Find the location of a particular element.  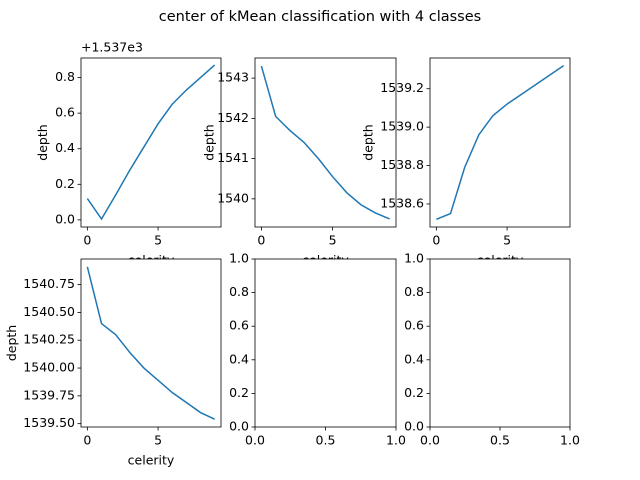

y-tick-label: 1539.75 is located at coordinates (49, 394).